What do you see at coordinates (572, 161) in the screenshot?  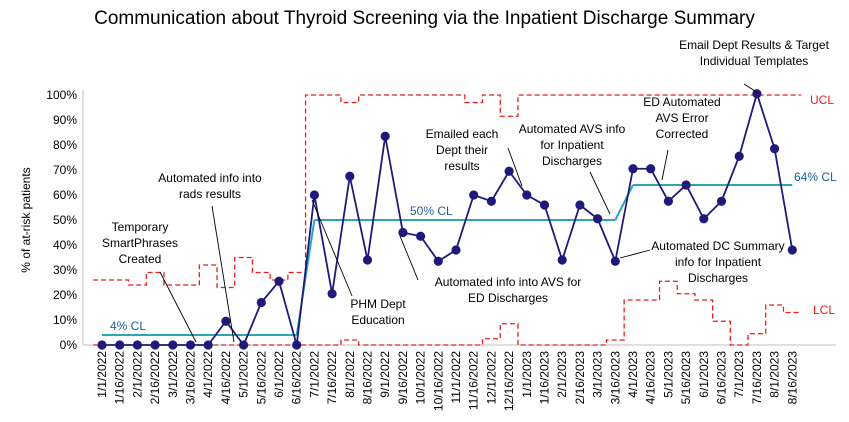 I see `annotation-avs-inpatient: Discharges` at bounding box center [572, 161].